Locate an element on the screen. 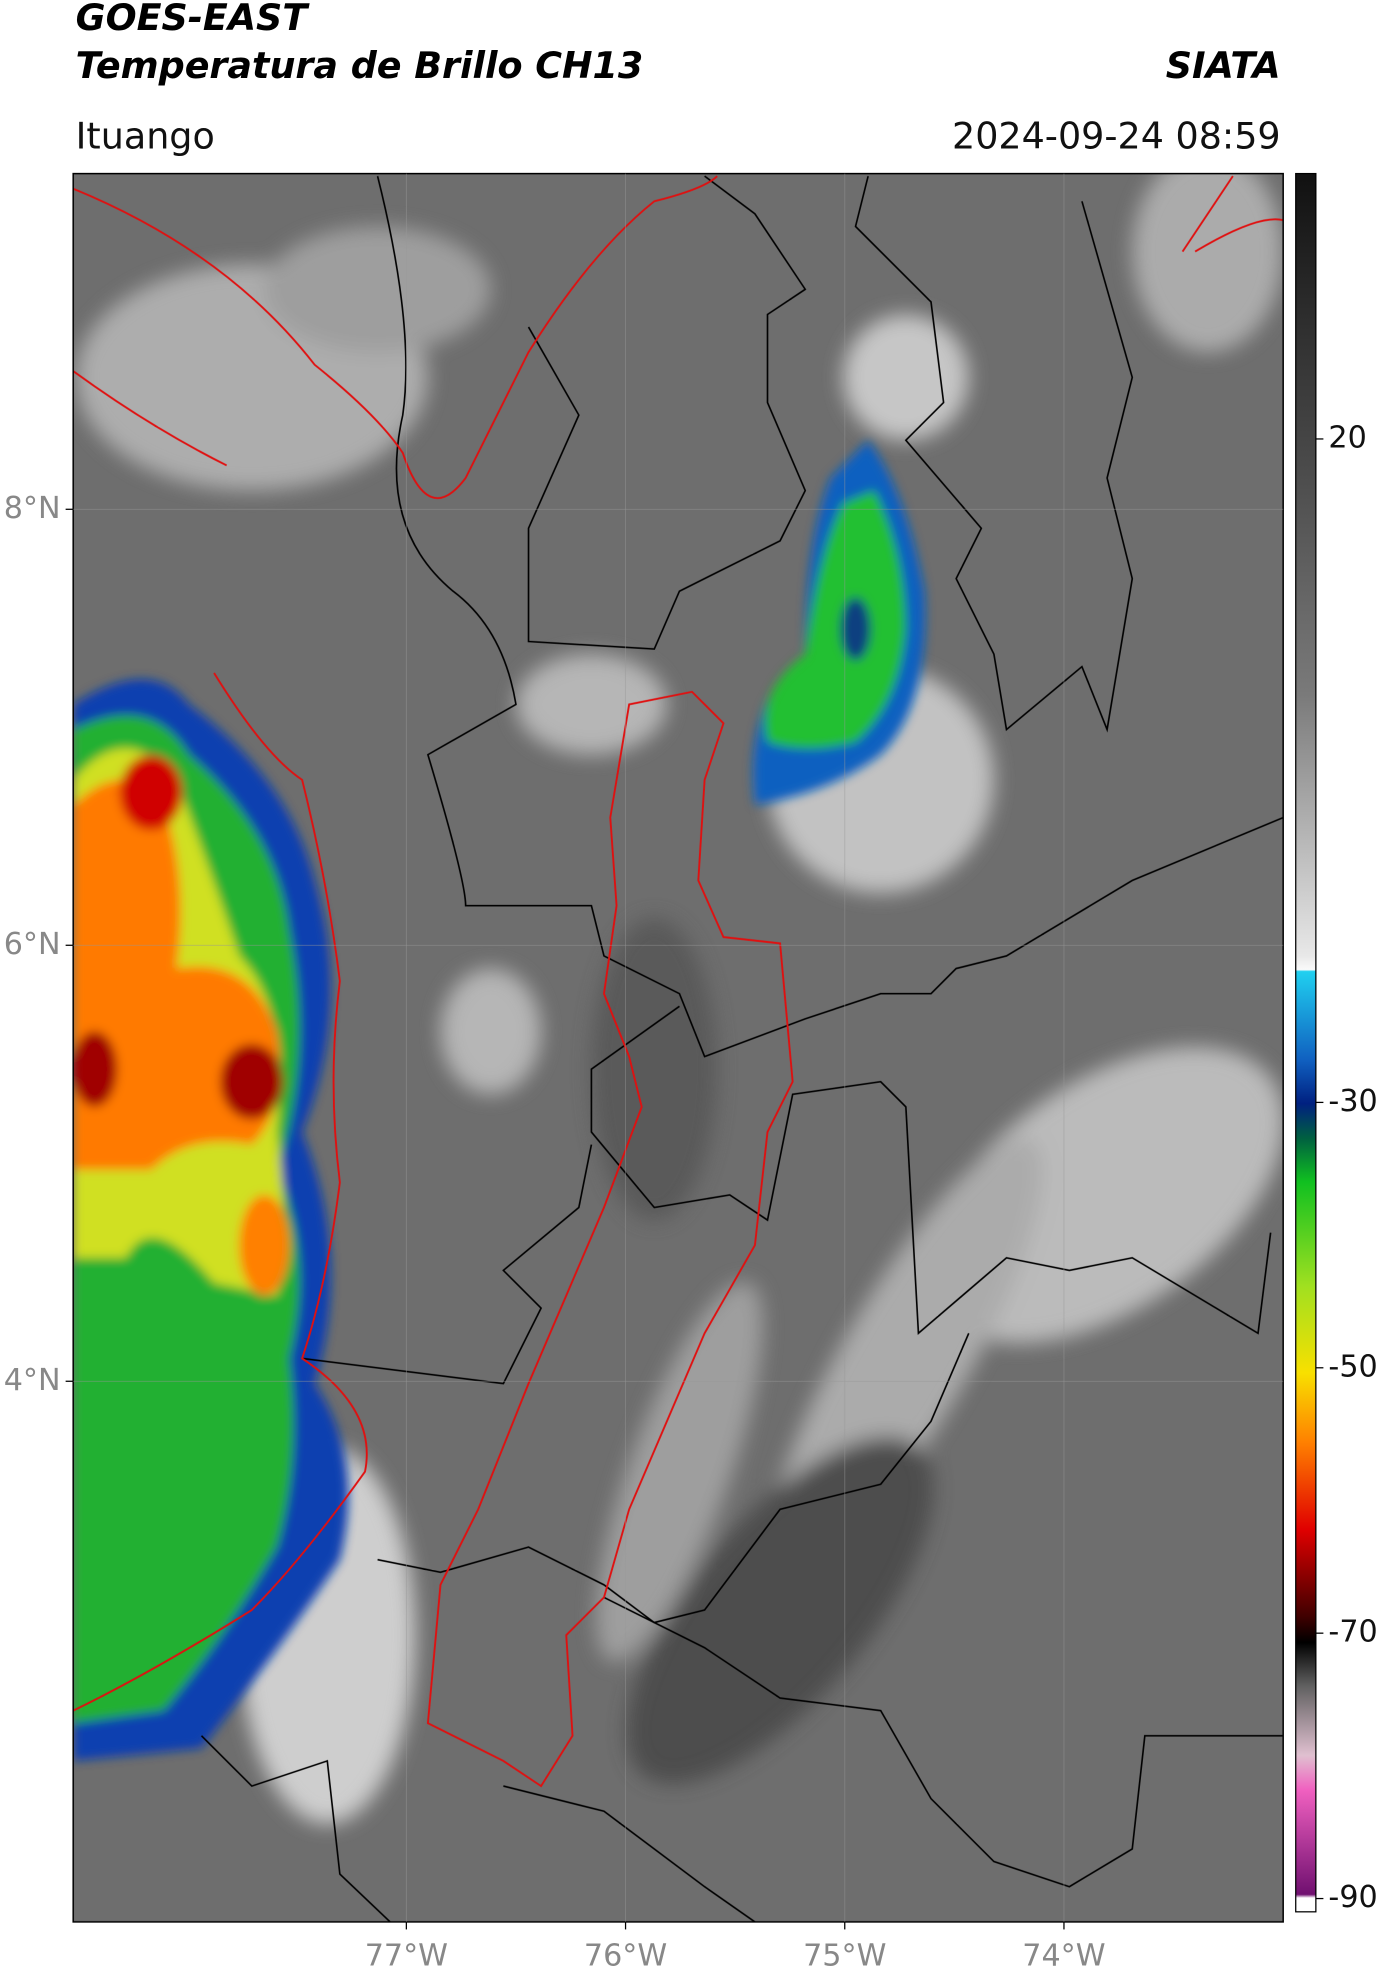 This screenshot has height=1981, width=1384. colorbar-tick-label: -30 is located at coordinates (1352, 1101).